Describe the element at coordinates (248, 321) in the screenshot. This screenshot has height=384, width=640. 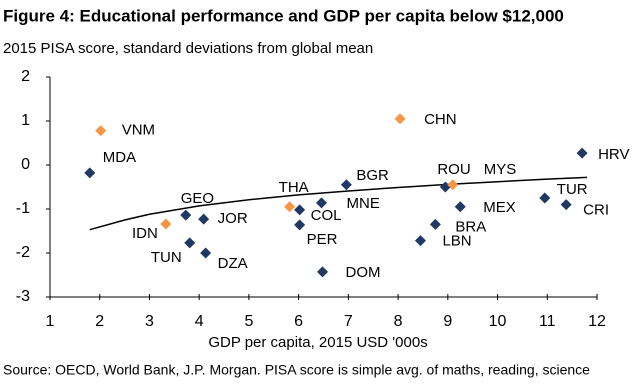
I see `x-tick-label: 5` at that location.